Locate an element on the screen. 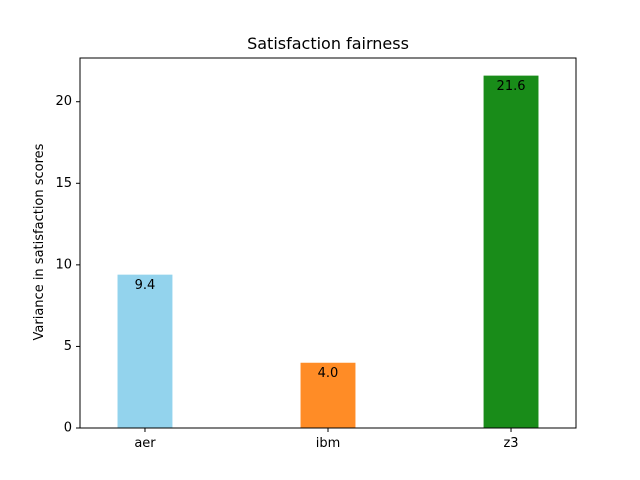 This screenshot has width=640, height=480. y-axis-ticks: 0 5 10 15 20 is located at coordinates (67, 265).